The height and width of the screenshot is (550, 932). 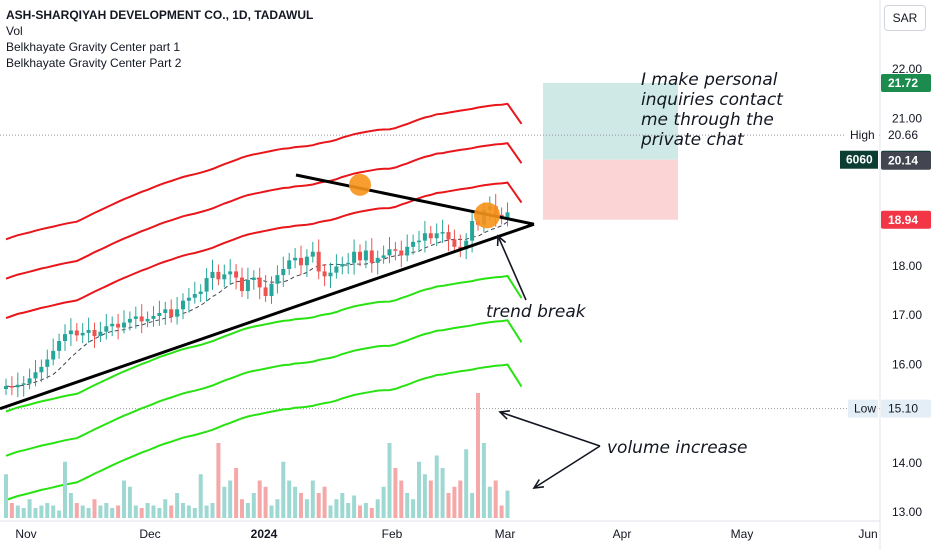 I want to click on volume-increase-label: volume increase, so click(x=677, y=448).